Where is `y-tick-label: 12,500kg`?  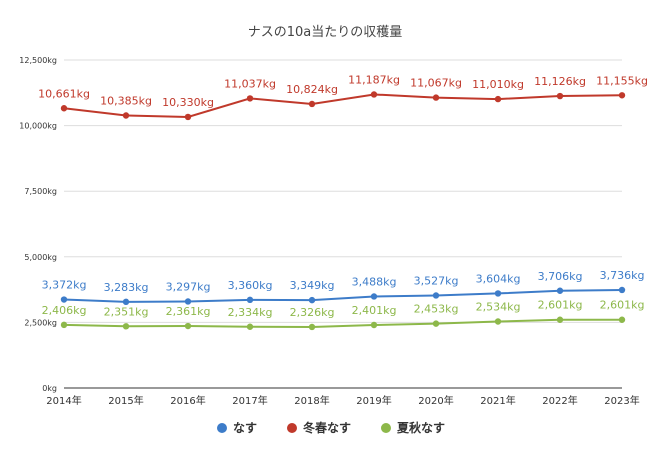
y-tick-label: 12,500kg is located at coordinates (38, 60).